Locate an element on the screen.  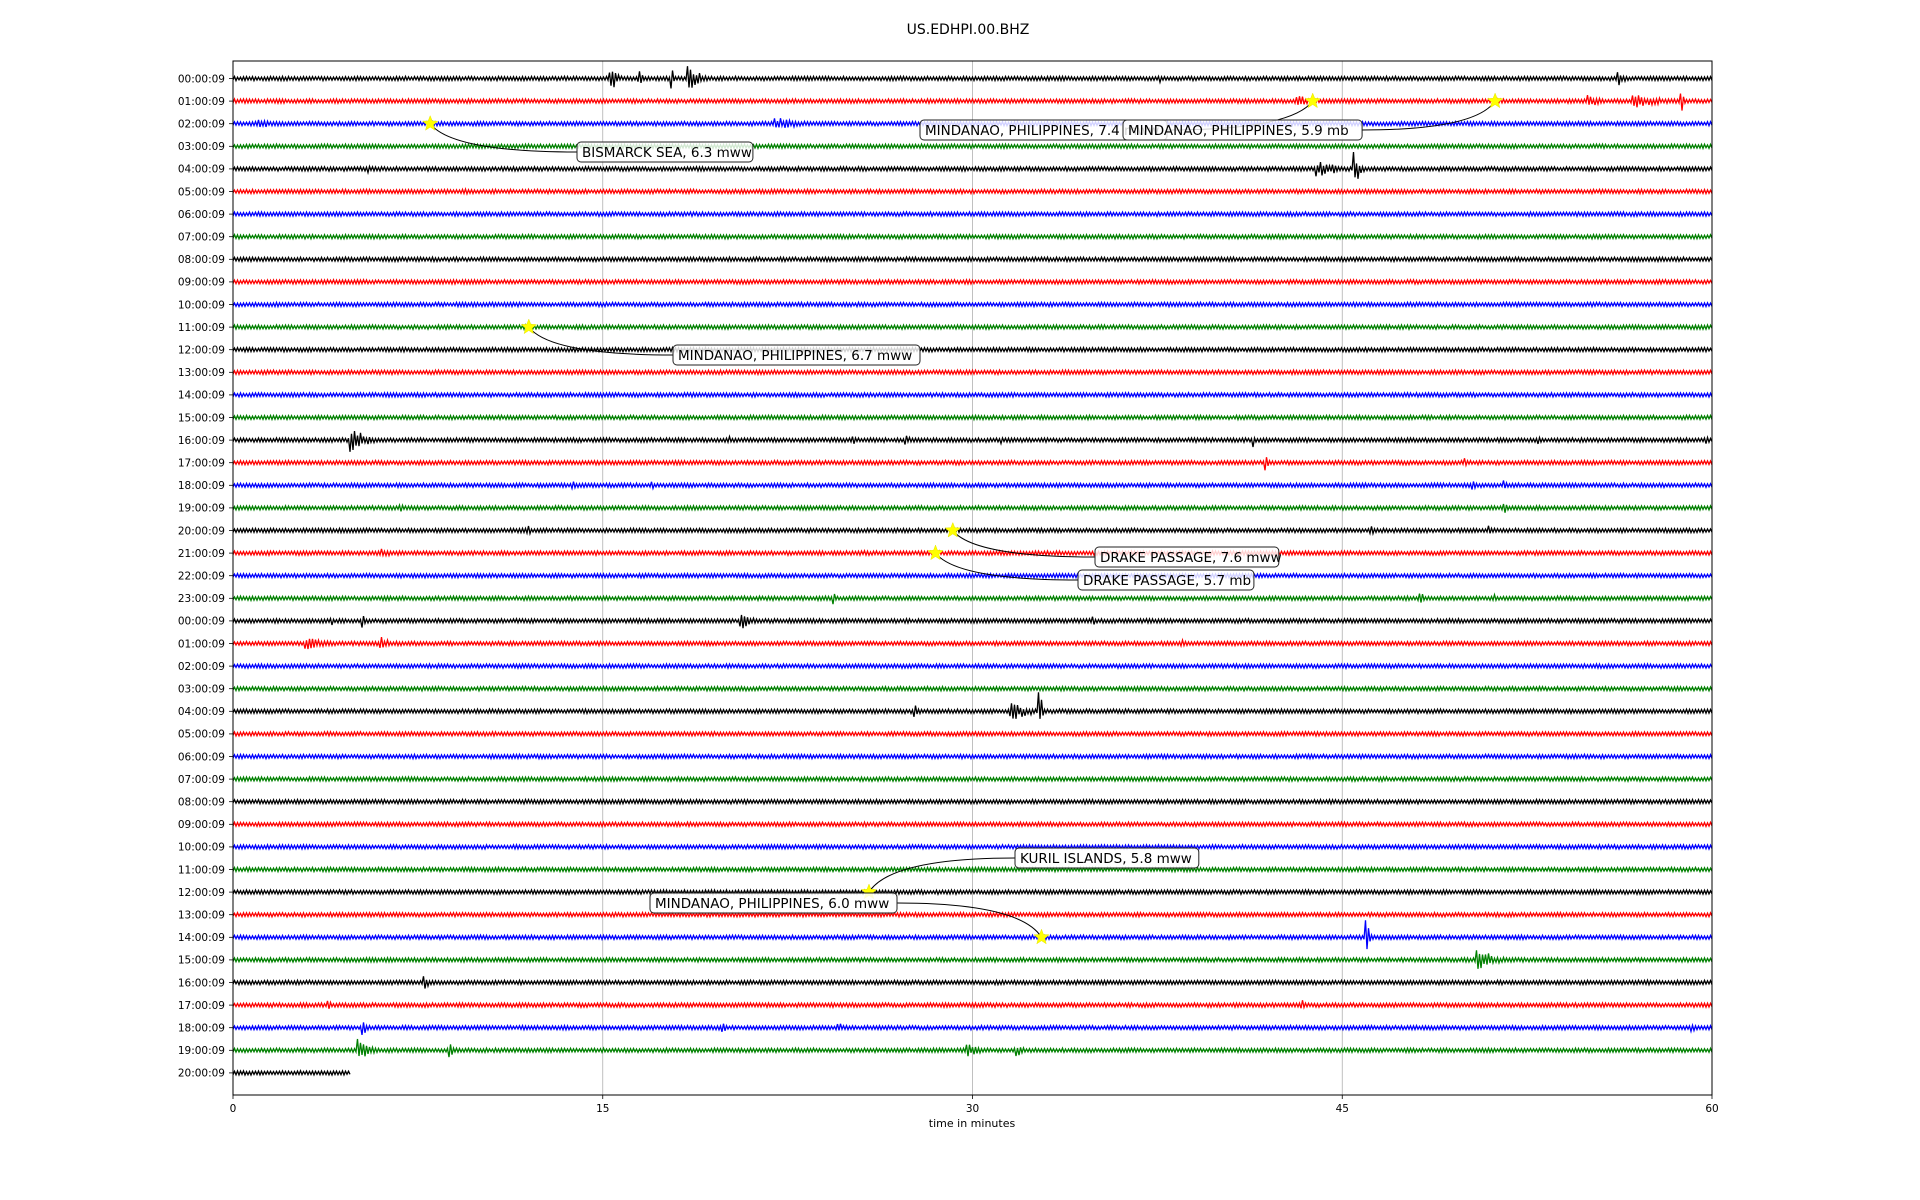
event-label: KURIL ISLANDS, 5.8 mww is located at coordinates (1106, 859).